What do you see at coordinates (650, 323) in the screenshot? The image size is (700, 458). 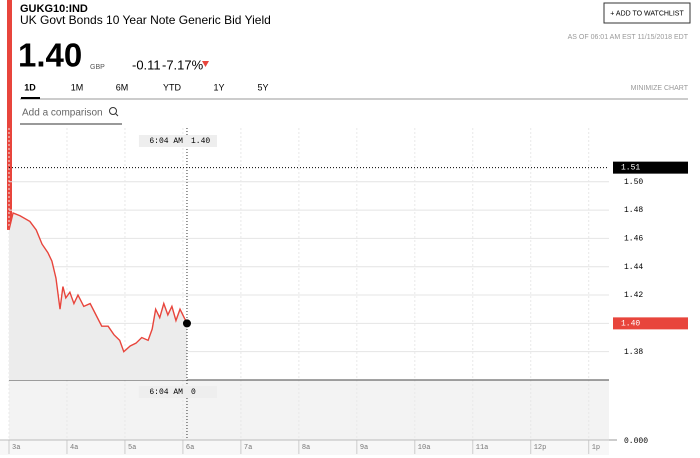 I see `last-value-box` at bounding box center [650, 323].